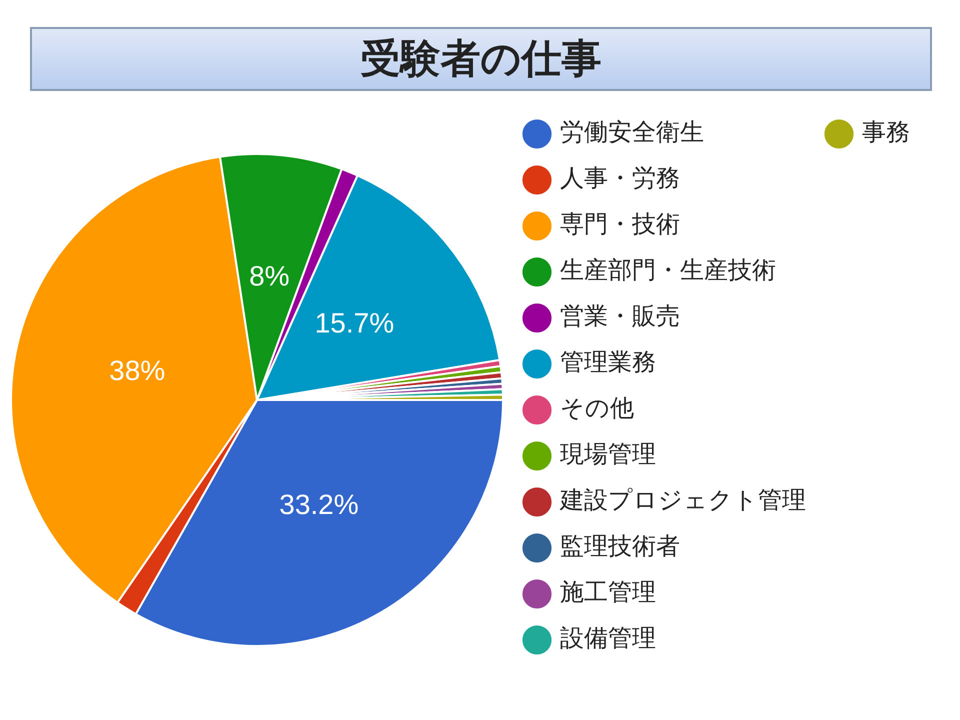  Describe the element at coordinates (597, 408) in the screenshot. I see `legend-label: その他` at that location.